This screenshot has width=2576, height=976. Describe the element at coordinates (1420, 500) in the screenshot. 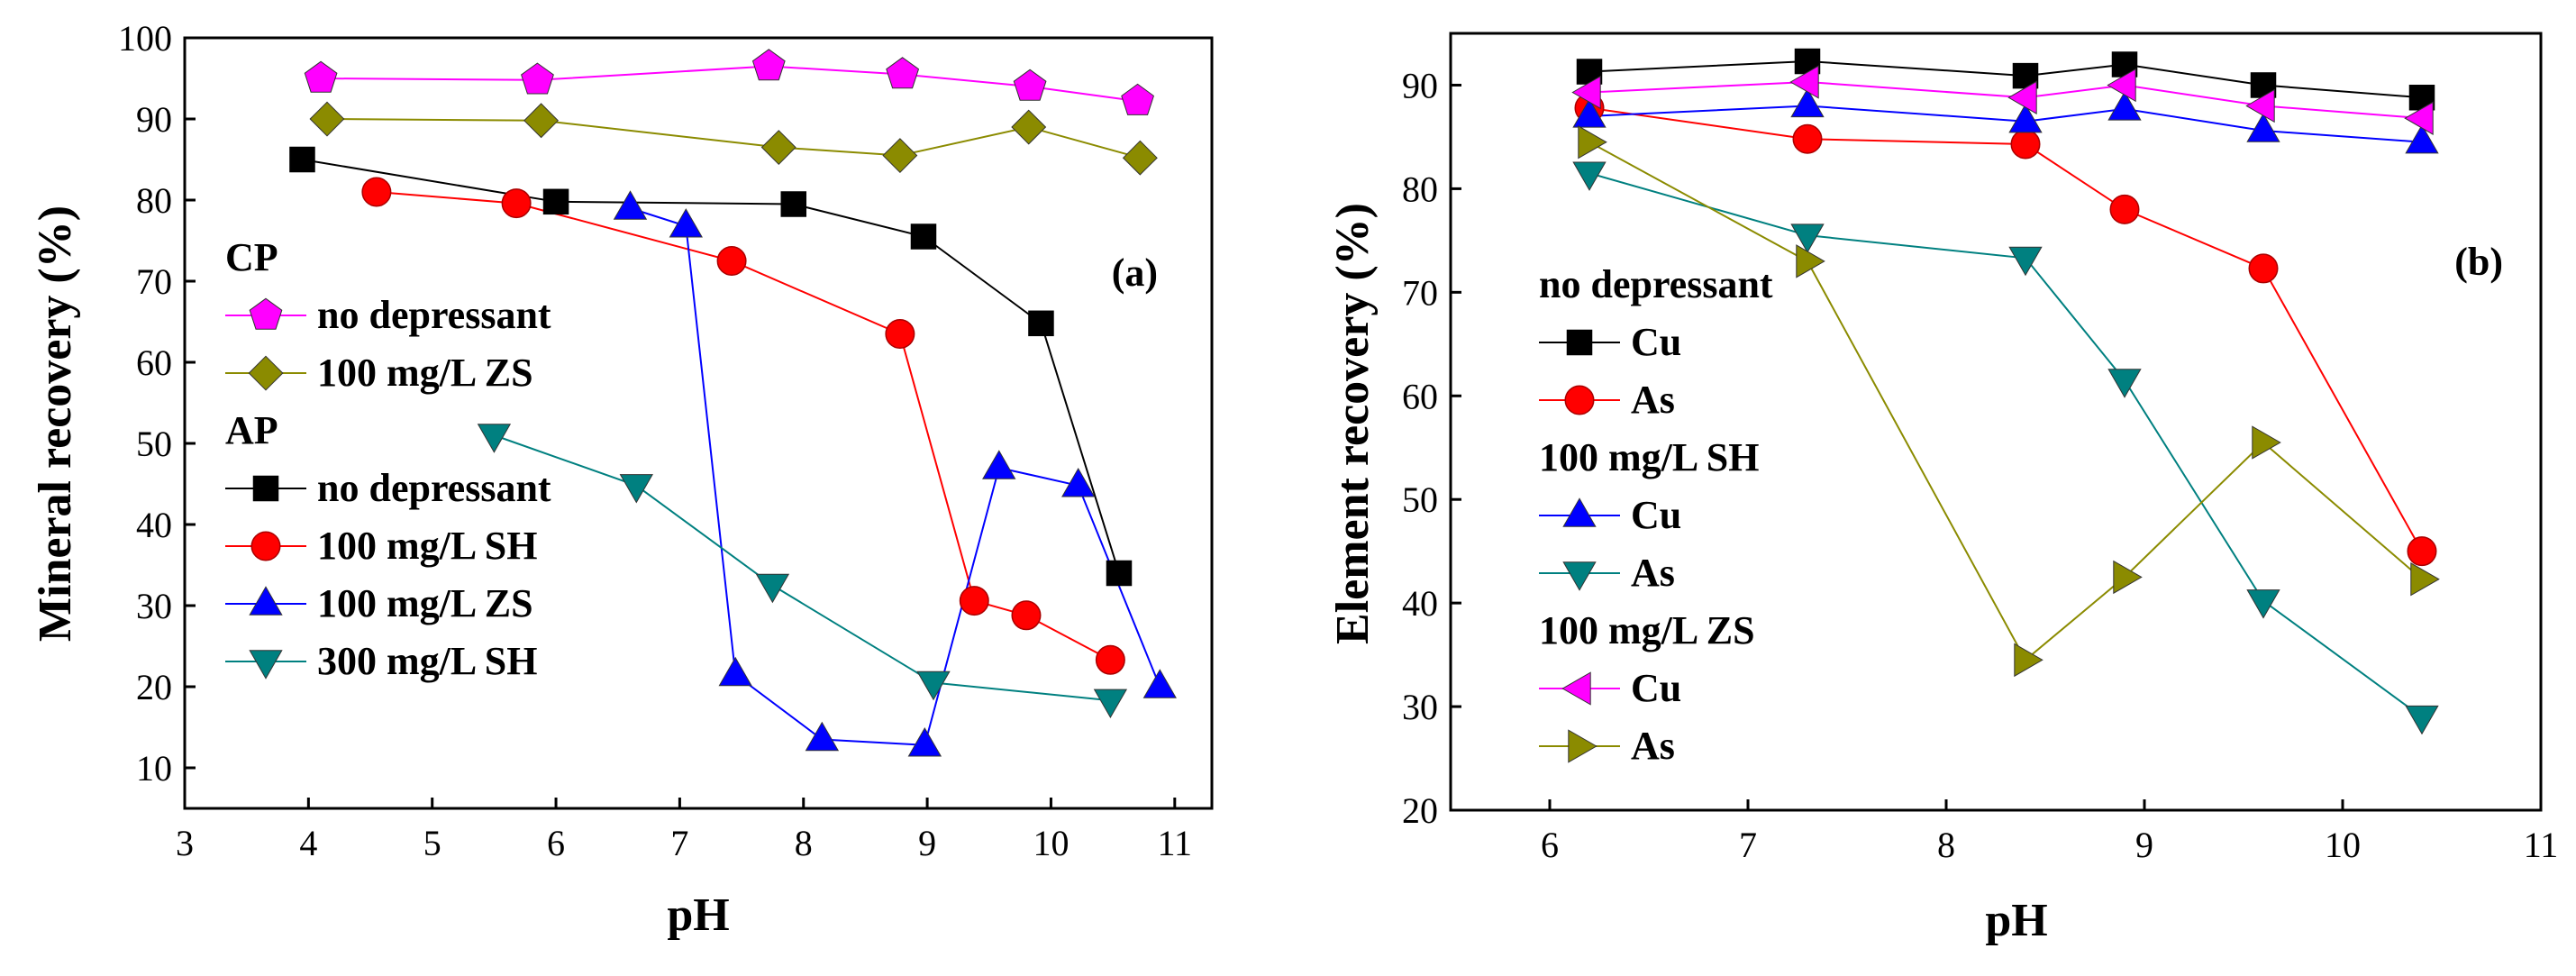

I see `y-tick-label-b: 50` at that location.